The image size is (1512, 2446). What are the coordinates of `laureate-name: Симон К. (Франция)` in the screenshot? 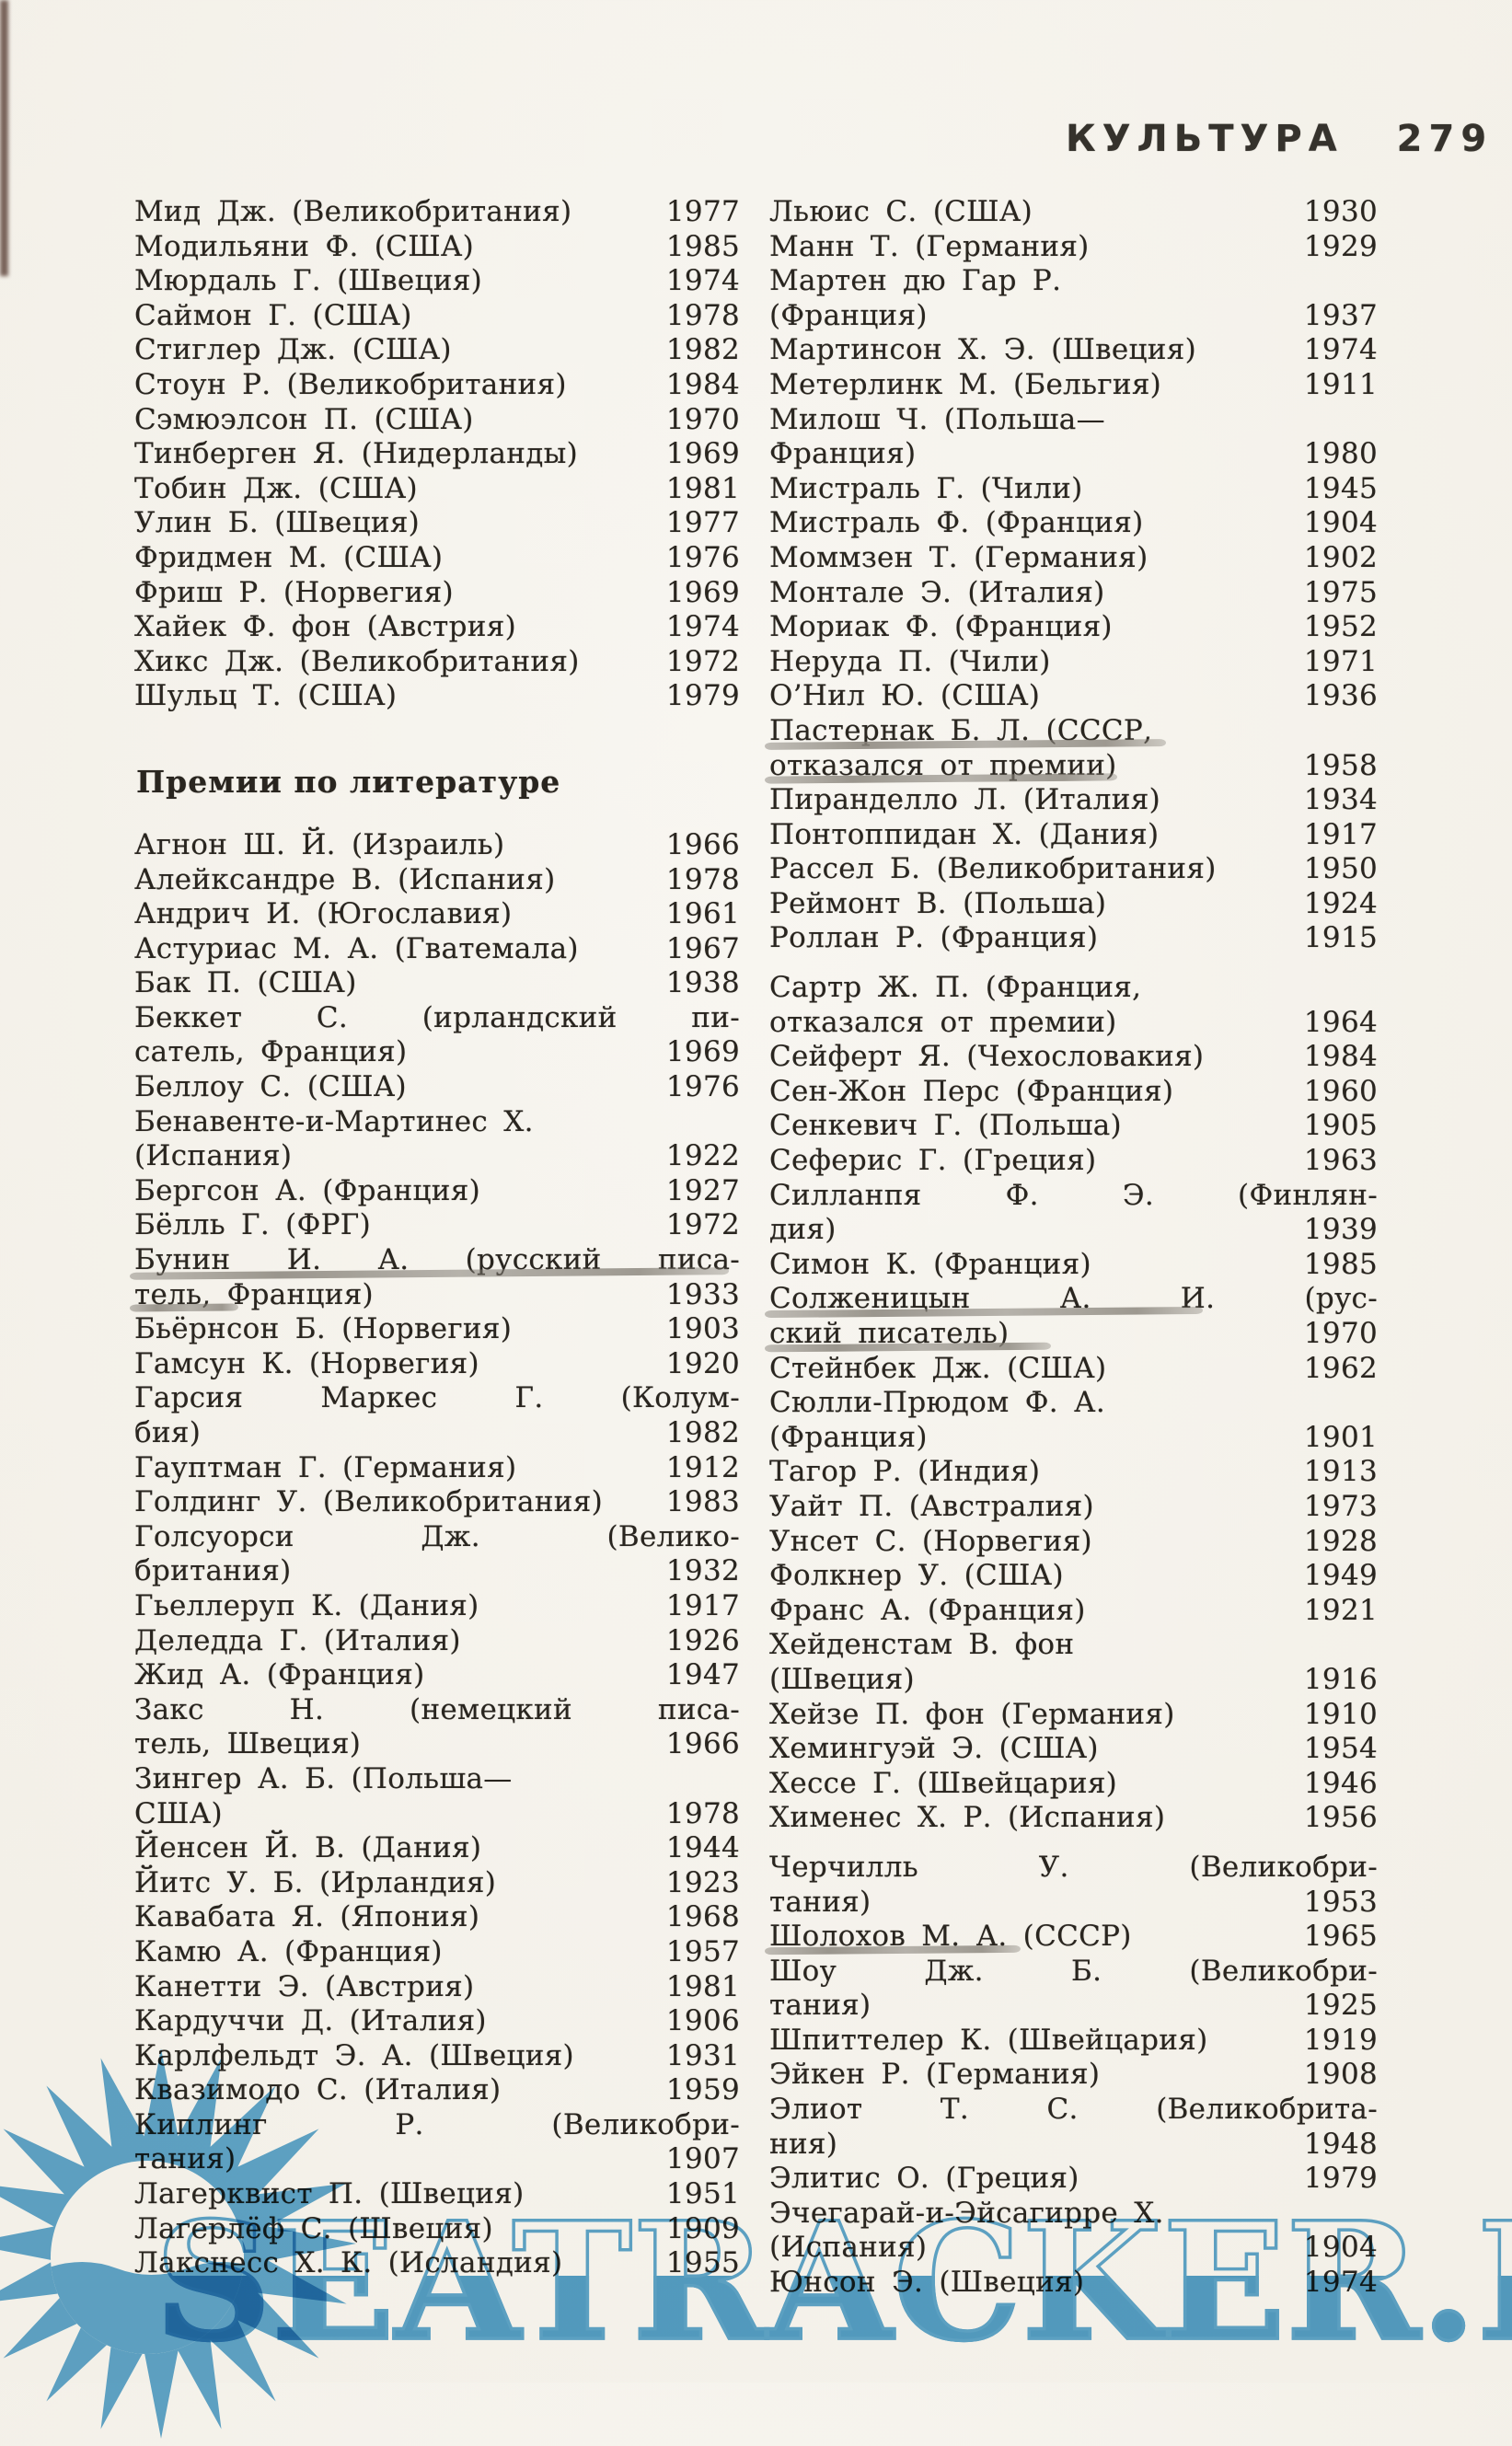 It's located at (930, 1264).